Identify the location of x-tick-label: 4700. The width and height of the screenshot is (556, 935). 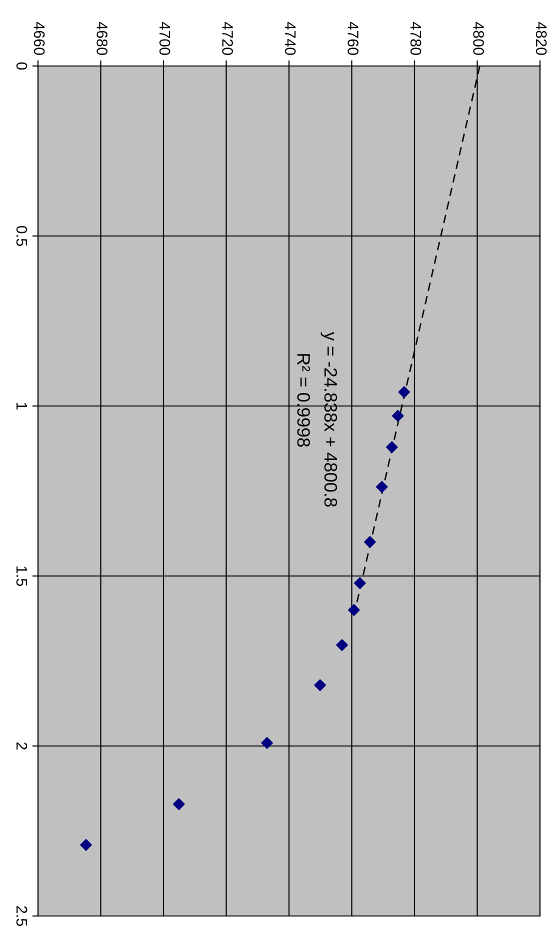
(164, 38).